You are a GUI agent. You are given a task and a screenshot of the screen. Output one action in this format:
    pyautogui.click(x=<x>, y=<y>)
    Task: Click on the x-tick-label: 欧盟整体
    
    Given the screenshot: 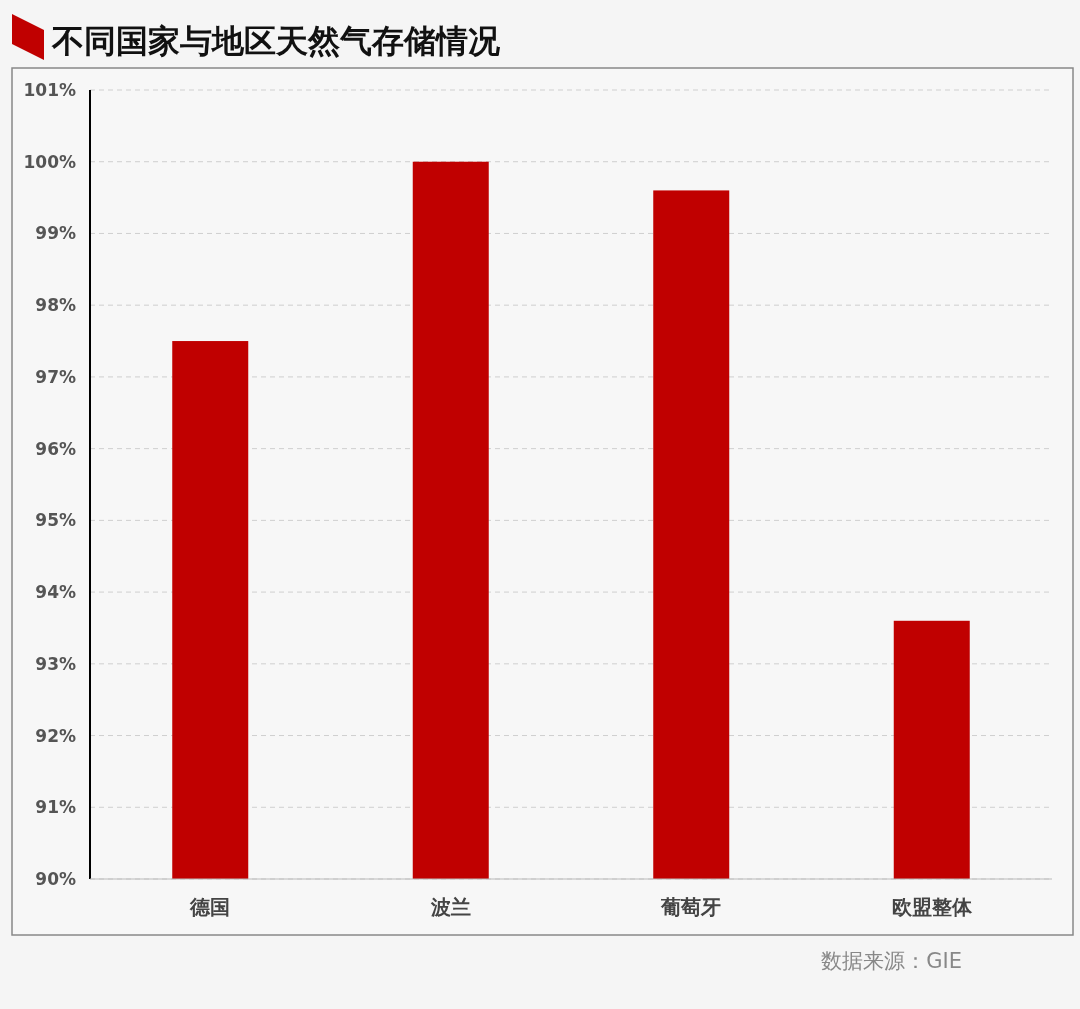 What is the action you would take?
    pyautogui.click(x=932, y=907)
    